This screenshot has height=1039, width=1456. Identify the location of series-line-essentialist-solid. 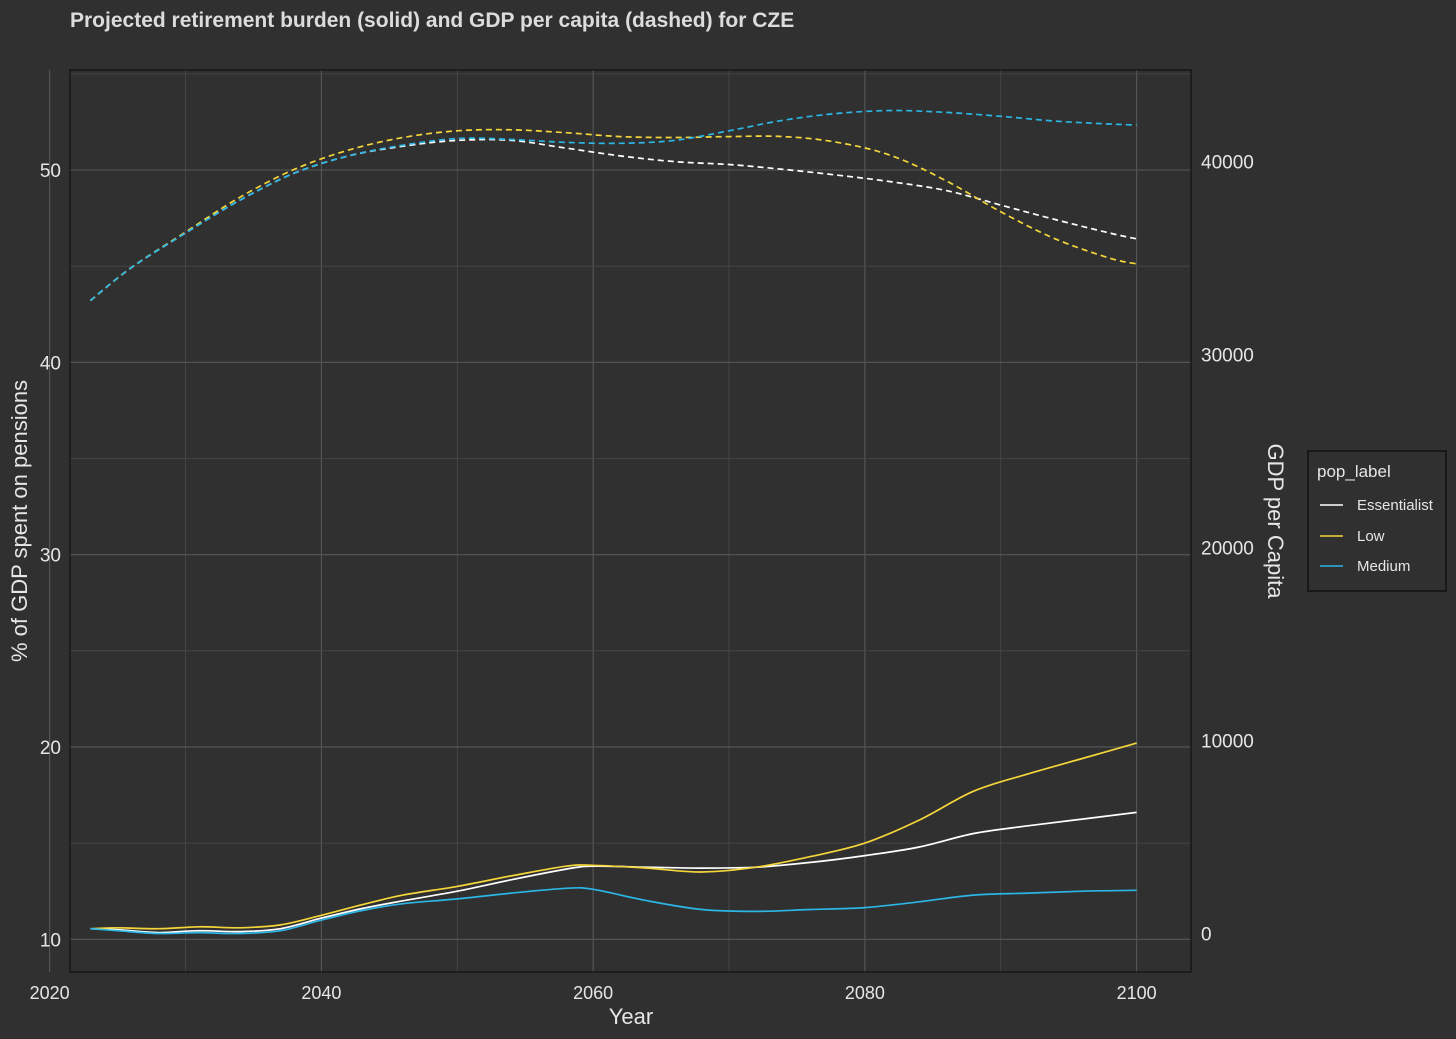
(613, 872).